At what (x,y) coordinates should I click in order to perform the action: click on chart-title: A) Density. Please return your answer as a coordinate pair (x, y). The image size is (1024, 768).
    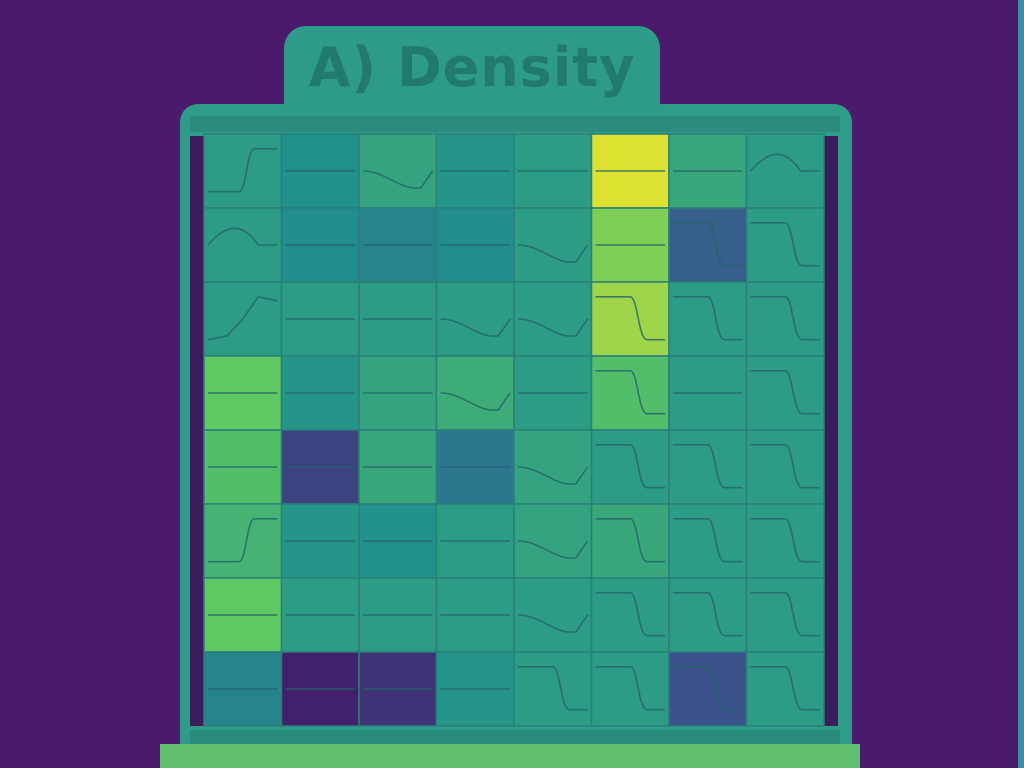
    Looking at the image, I should click on (472, 67).